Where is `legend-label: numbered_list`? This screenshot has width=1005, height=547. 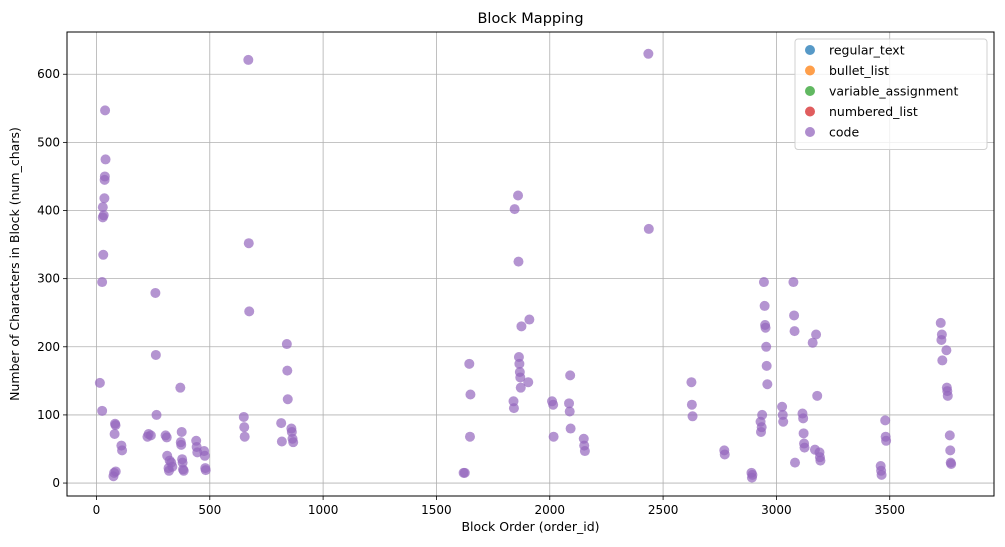
legend-label: numbered_list is located at coordinates (873, 111).